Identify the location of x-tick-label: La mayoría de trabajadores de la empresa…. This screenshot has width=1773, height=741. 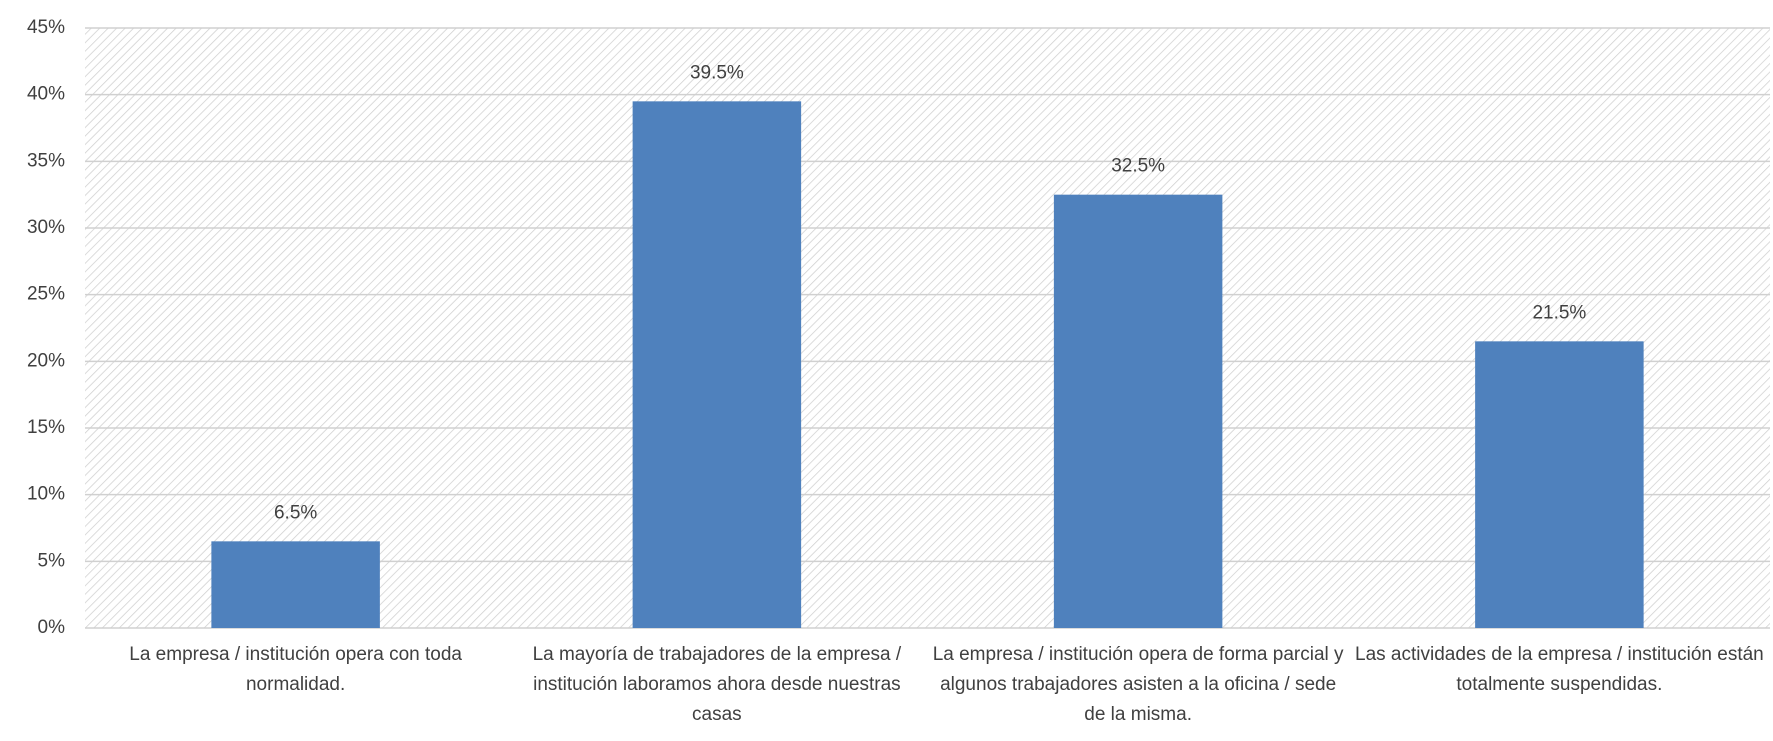
(717, 684).